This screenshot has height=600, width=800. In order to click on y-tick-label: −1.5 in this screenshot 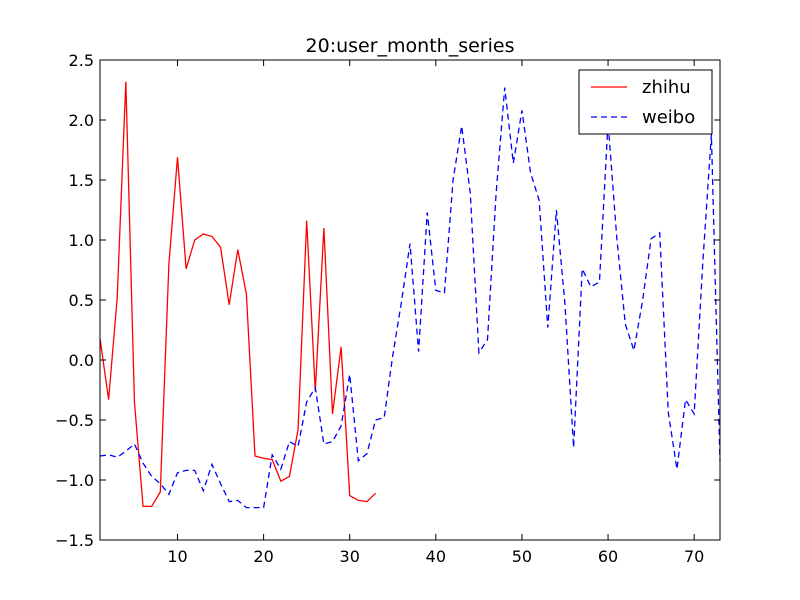, I will do `click(74, 540)`.